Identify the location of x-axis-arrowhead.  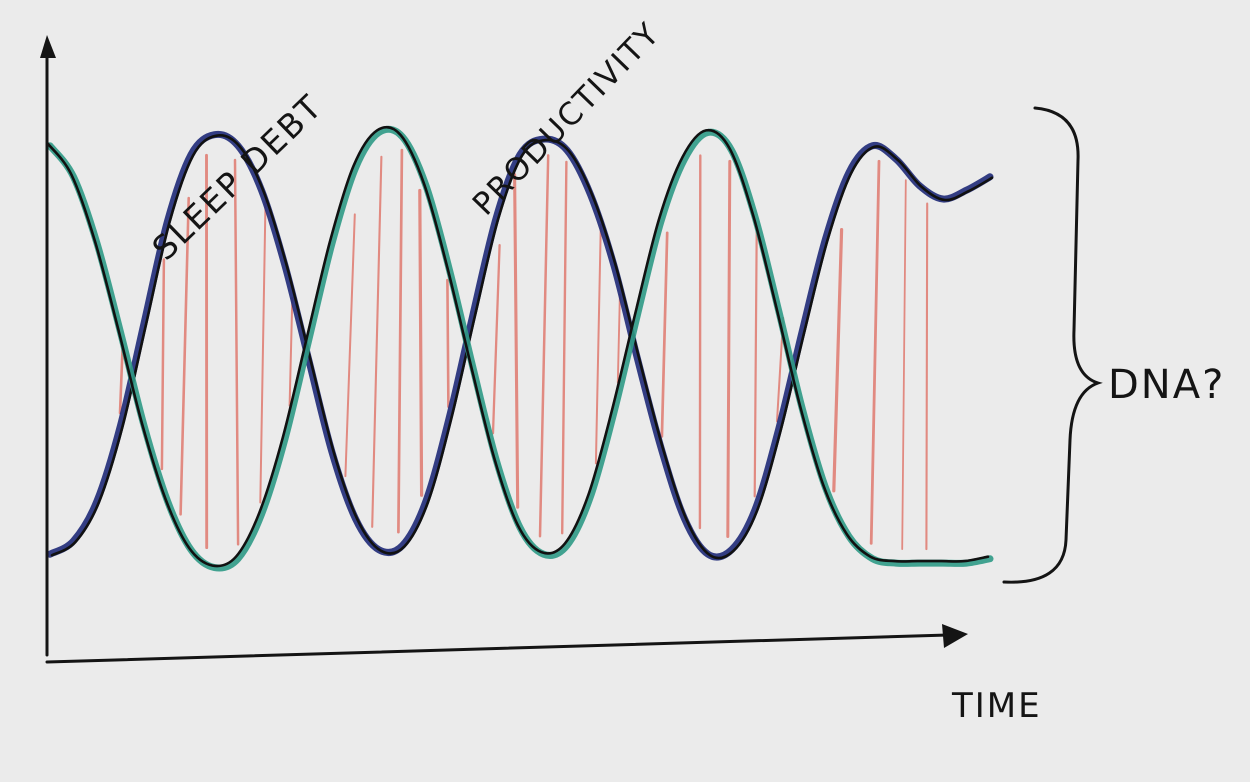
(955, 636).